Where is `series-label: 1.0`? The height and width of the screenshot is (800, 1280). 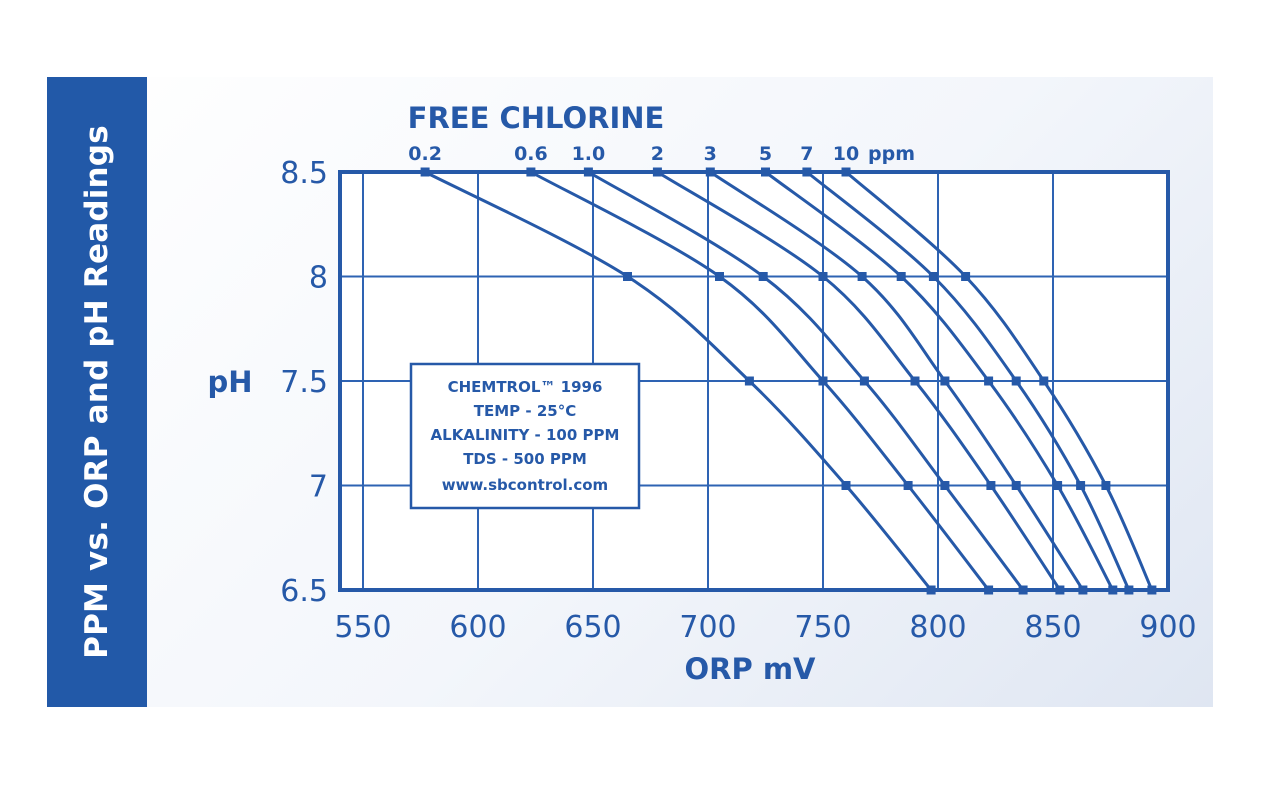
series-label: 1.0 is located at coordinates (589, 154).